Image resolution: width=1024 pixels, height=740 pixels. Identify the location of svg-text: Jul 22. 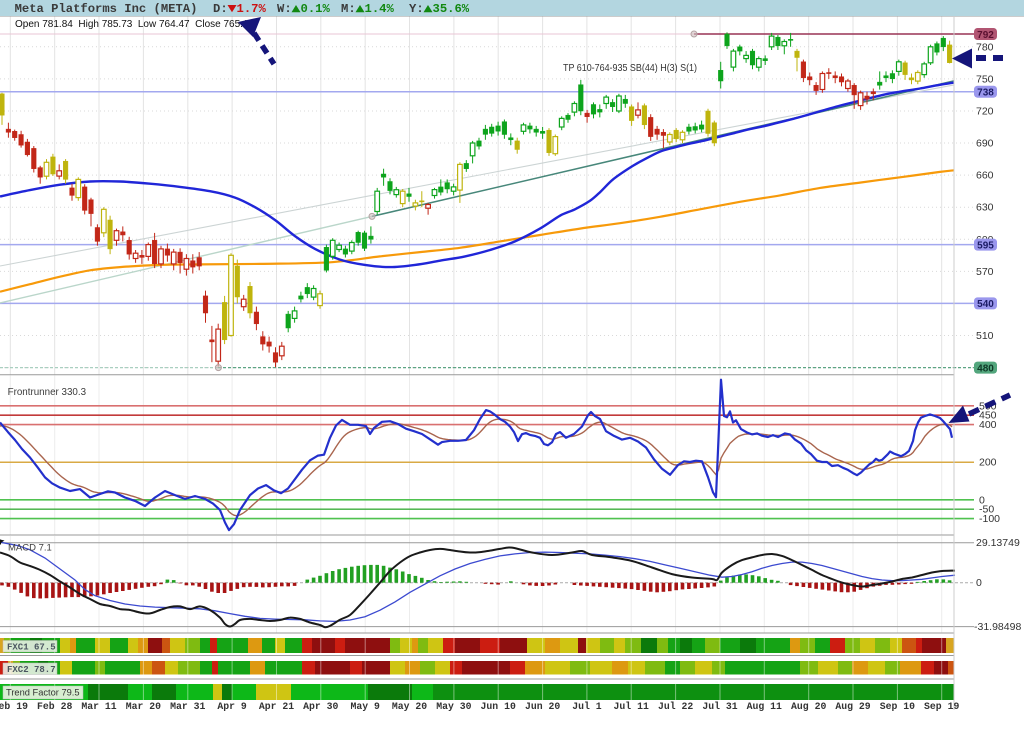
(675, 706).